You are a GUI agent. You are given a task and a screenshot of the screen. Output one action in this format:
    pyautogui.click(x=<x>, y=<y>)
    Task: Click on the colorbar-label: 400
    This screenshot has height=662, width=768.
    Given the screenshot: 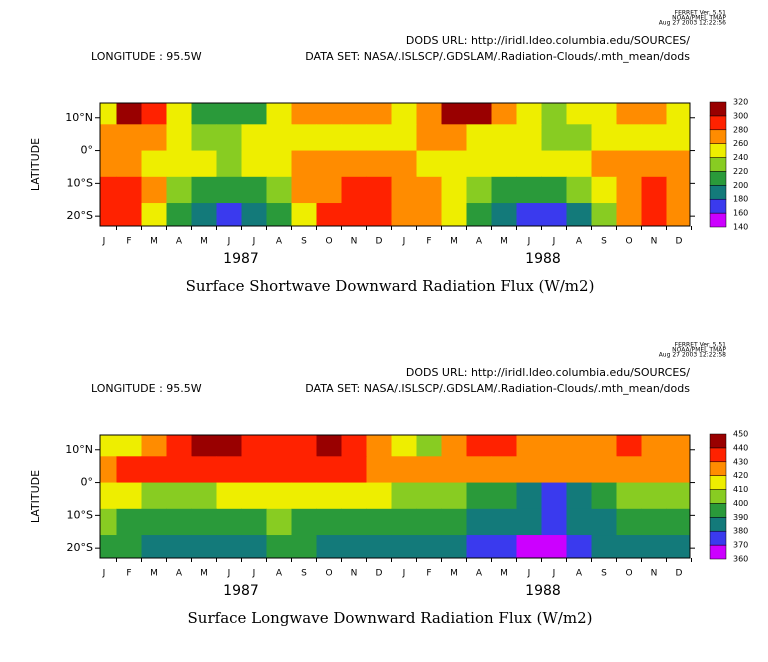 What is the action you would take?
    pyautogui.click(x=740, y=503)
    